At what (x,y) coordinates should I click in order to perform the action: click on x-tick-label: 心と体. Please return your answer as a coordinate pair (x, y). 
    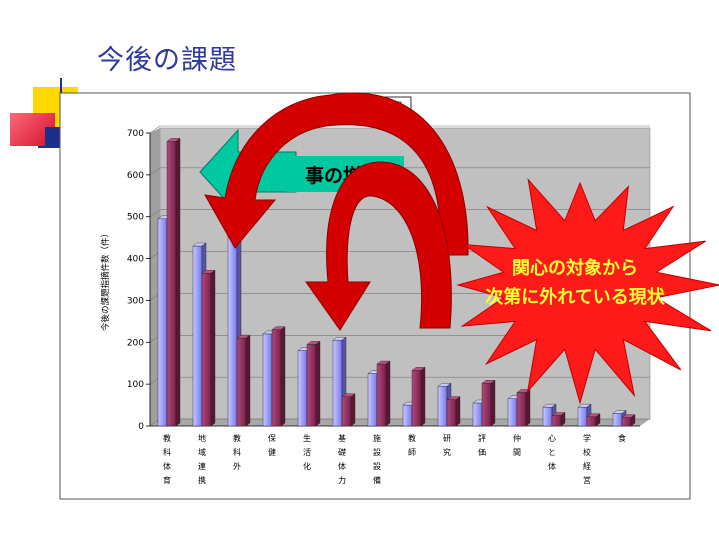
    Looking at the image, I should click on (552, 452).